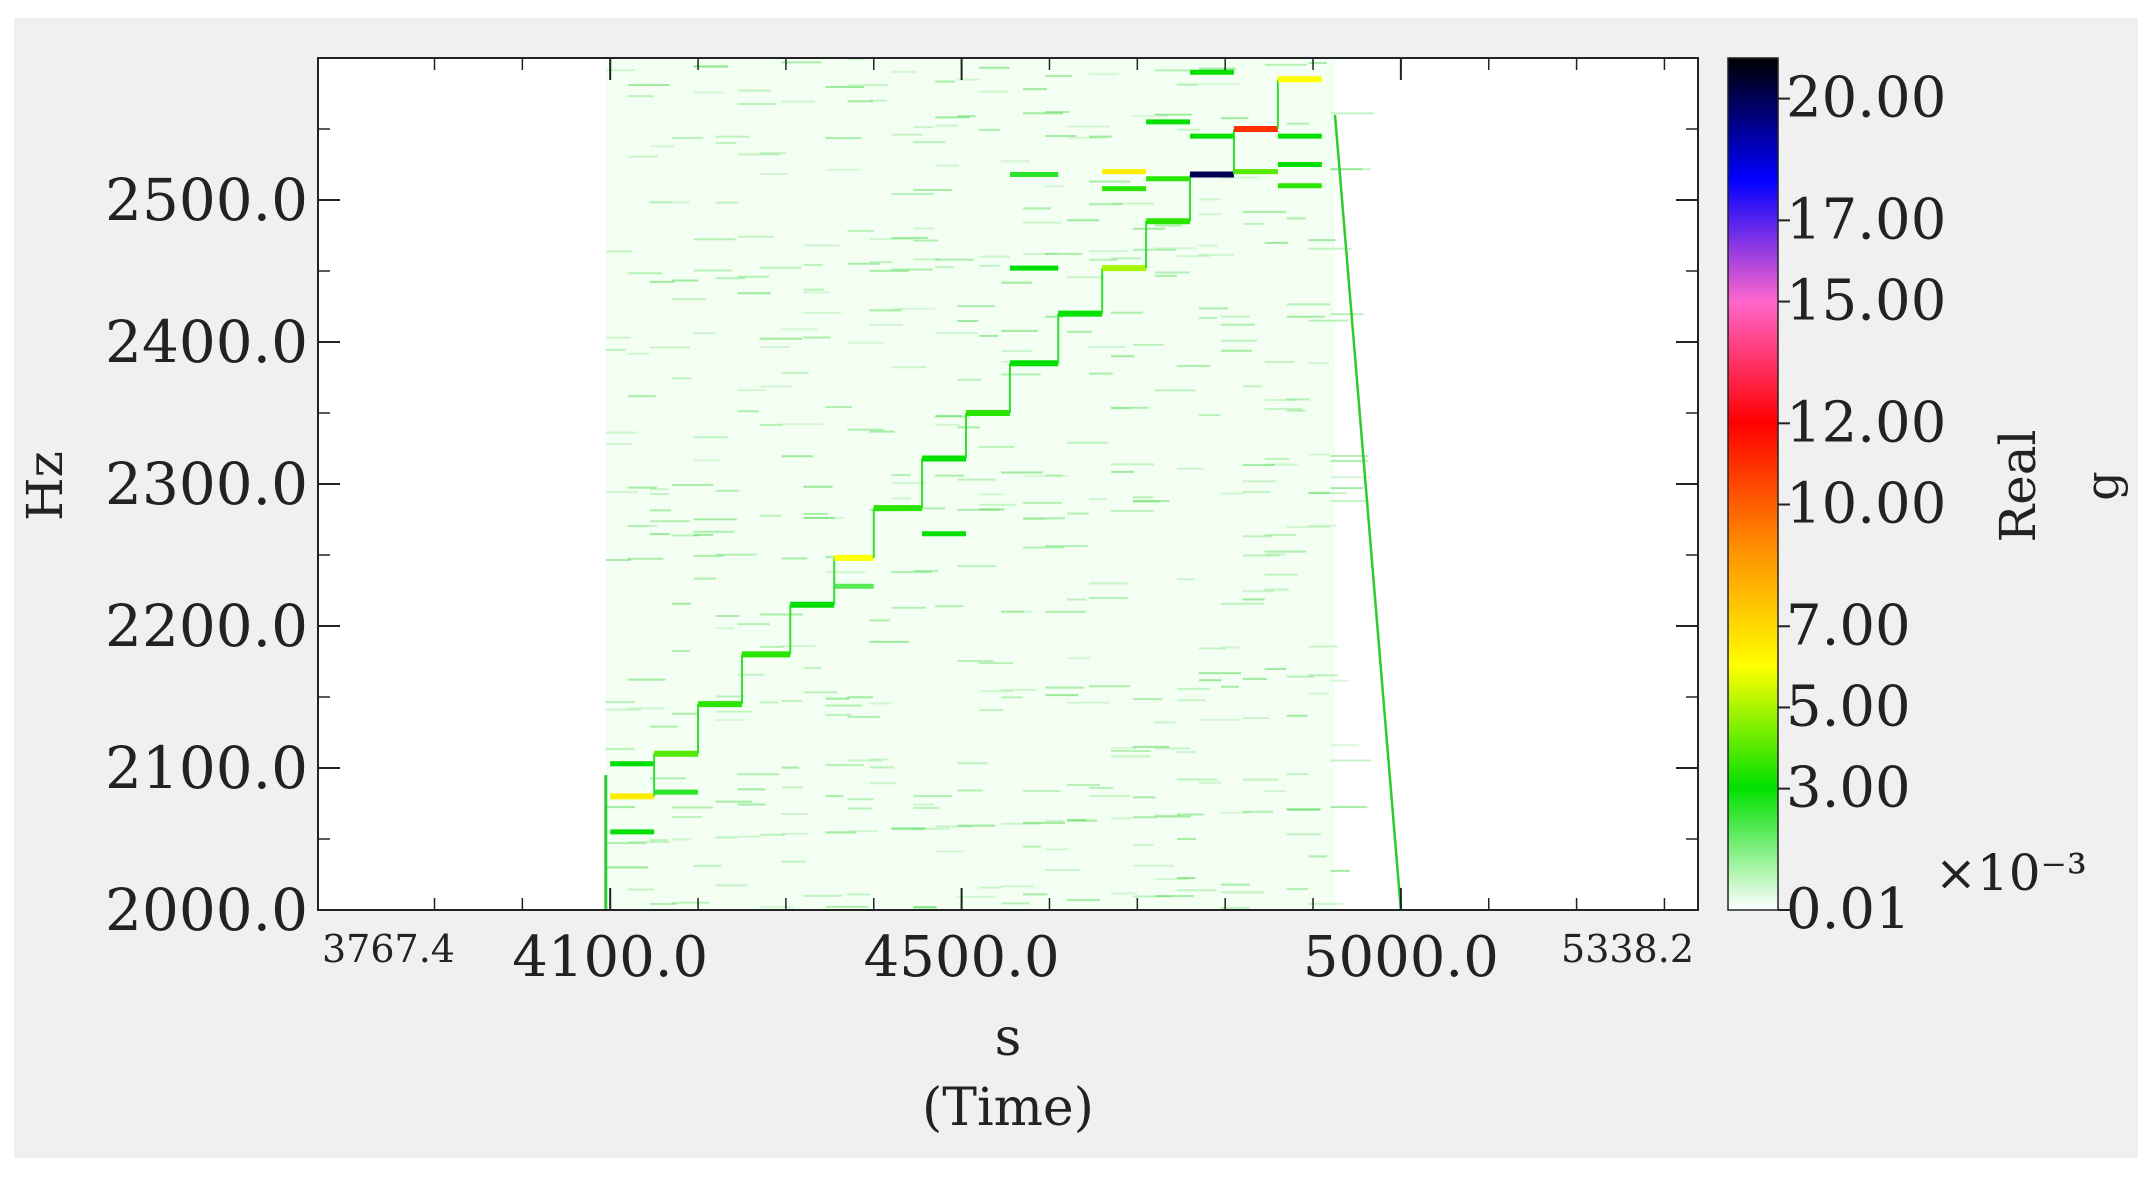  What do you see at coordinates (1866, 219) in the screenshot?
I see `colorbar-tick-label: 17.00` at bounding box center [1866, 219].